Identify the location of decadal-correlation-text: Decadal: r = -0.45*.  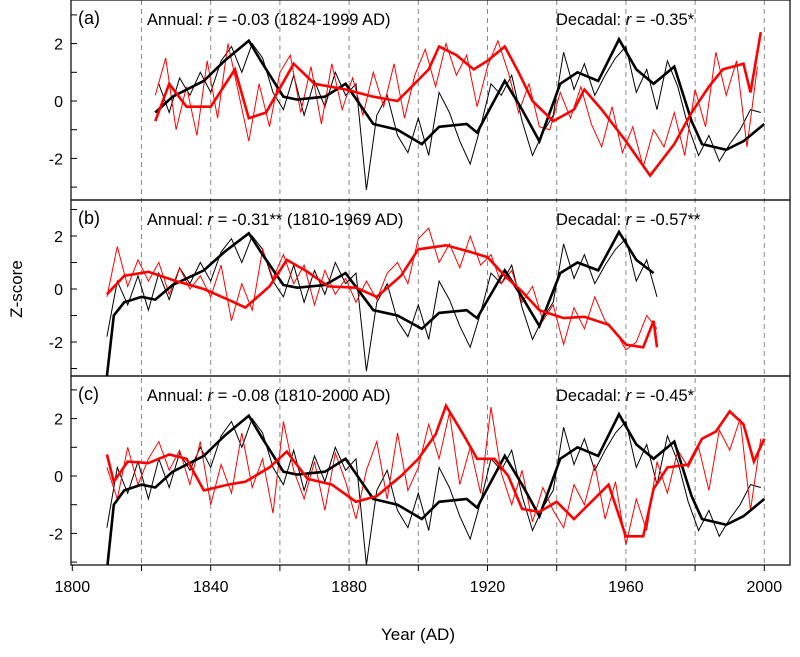
(625, 396).